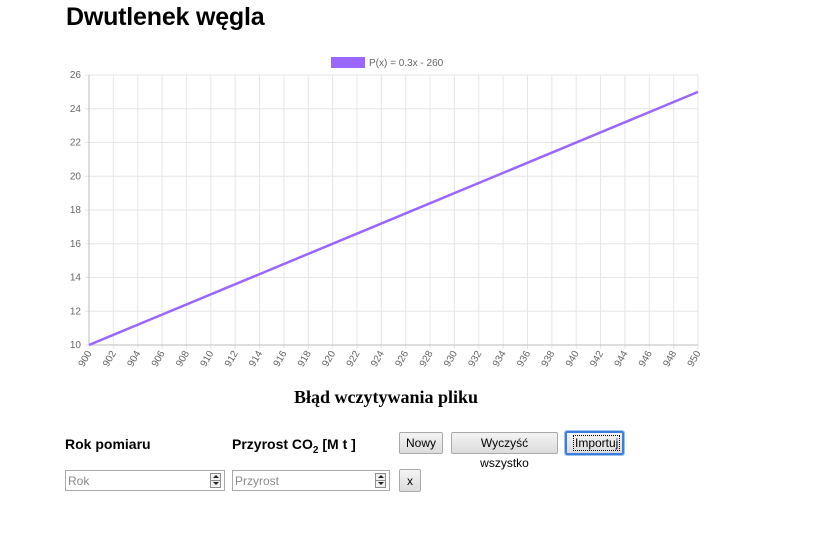 Image resolution: width=813 pixels, height=550 pixels. Describe the element at coordinates (386, 397) in the screenshot. I see `error-message: Błąd wczytywania pliku` at that location.